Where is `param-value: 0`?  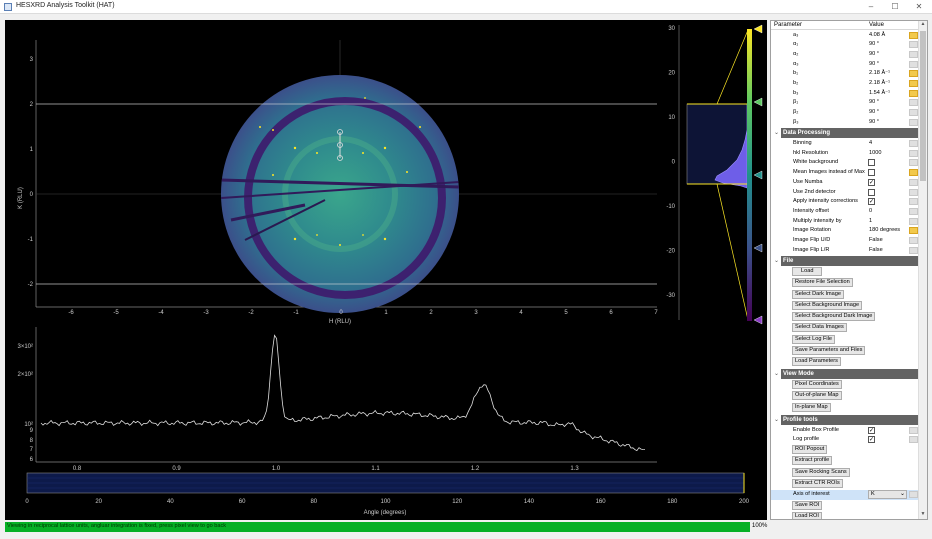
param-value: 0 is located at coordinates (871, 210).